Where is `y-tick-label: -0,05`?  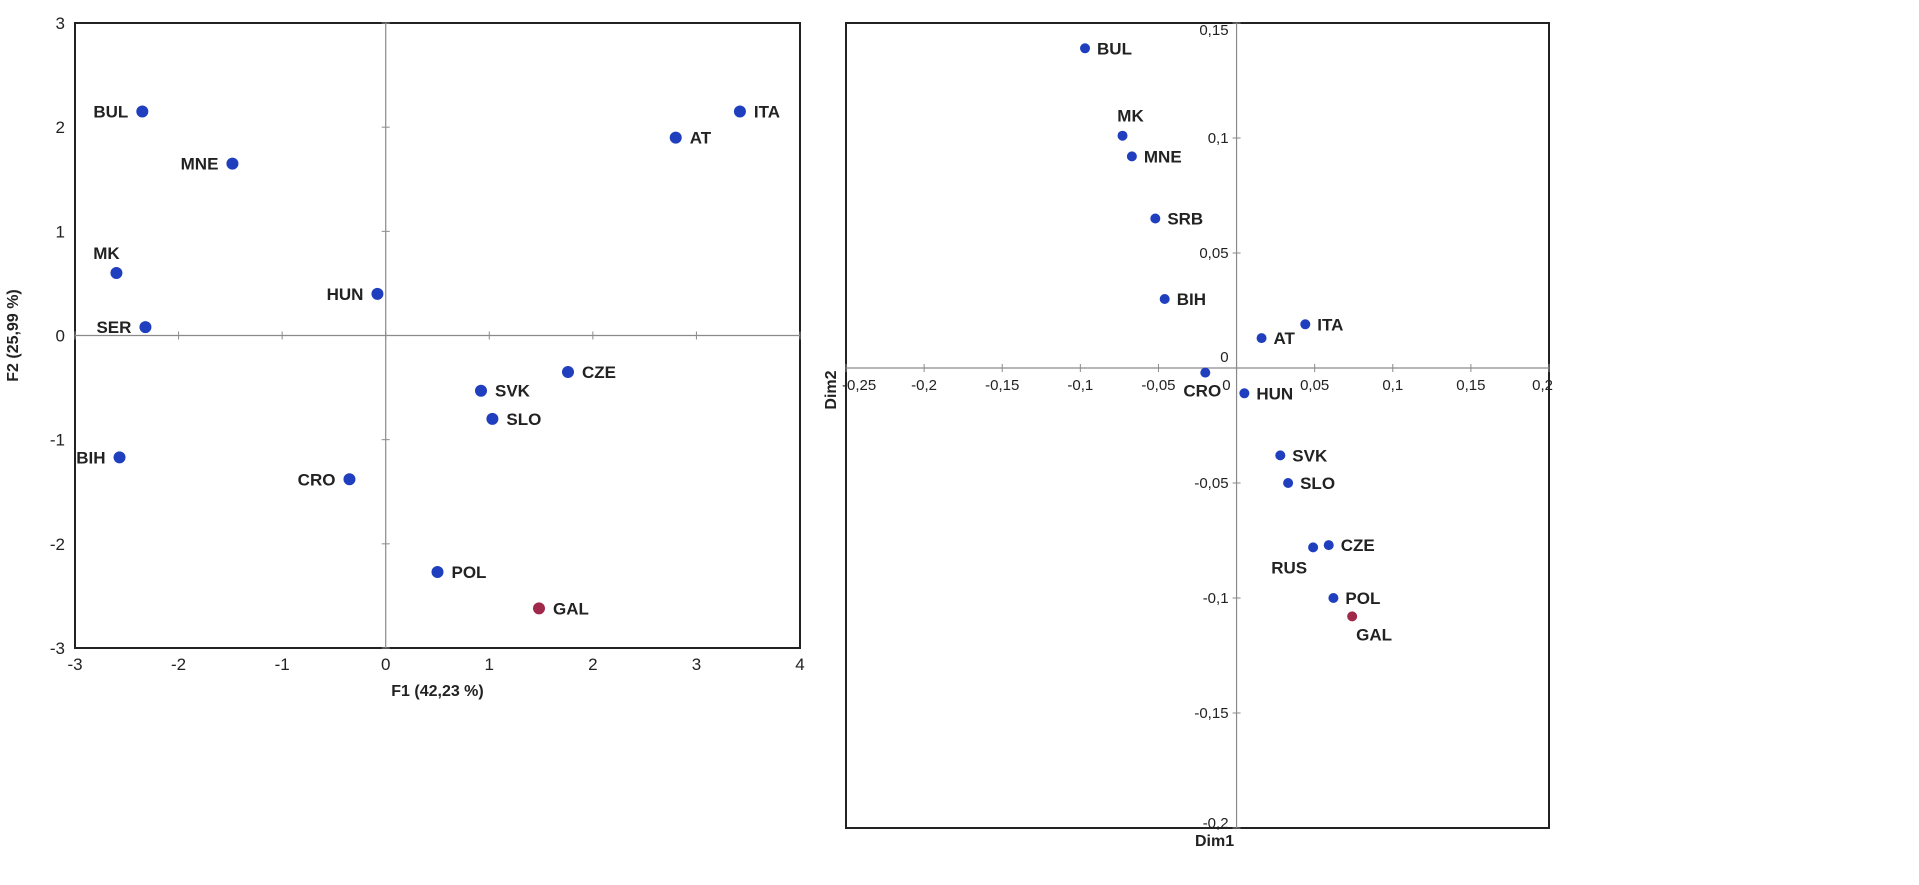 y-tick-label: -0,05 is located at coordinates (1211, 483).